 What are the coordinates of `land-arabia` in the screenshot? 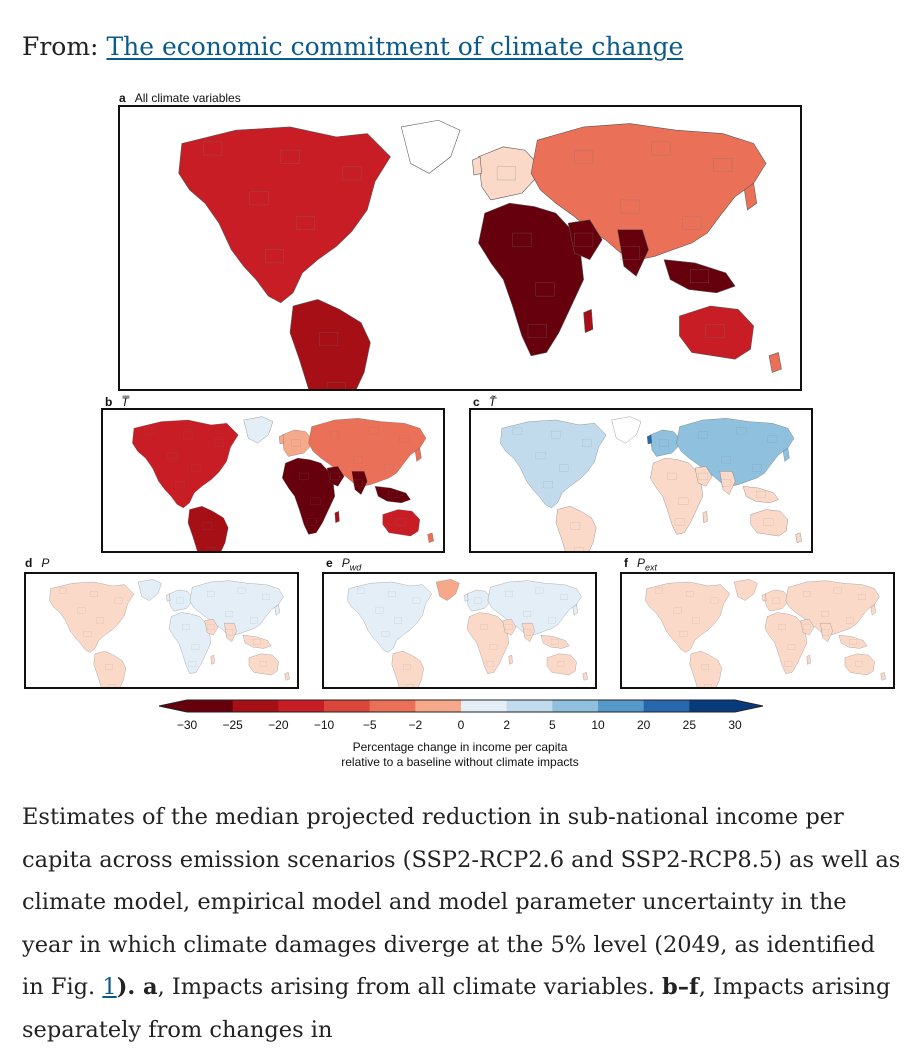 It's located at (509, 627).